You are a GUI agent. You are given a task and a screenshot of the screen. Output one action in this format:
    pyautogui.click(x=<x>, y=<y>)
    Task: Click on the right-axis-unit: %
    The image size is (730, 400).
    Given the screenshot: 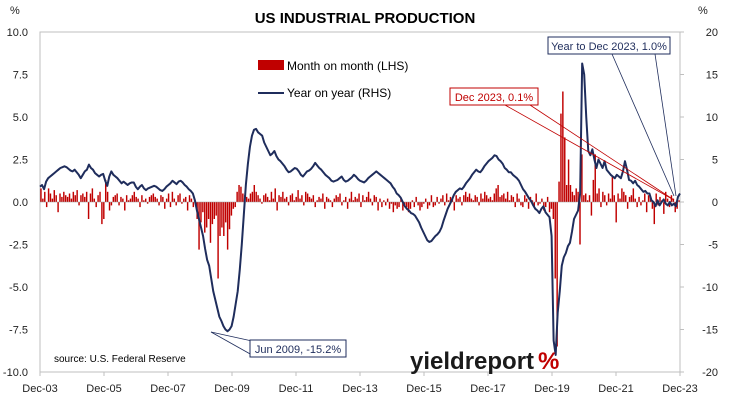 What is the action you would take?
    pyautogui.click(x=703, y=11)
    